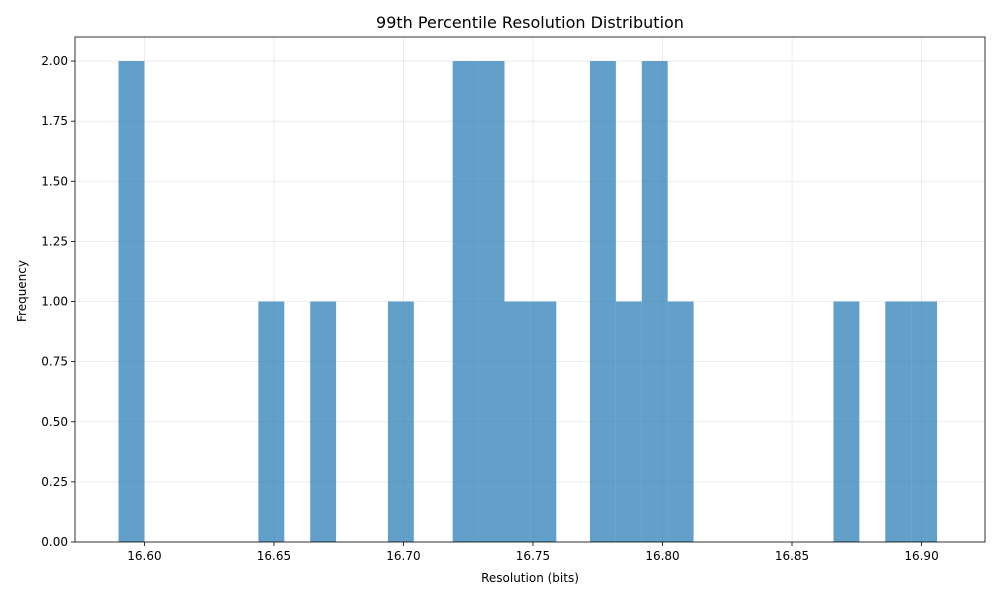  Describe the element at coordinates (54, 422) in the screenshot. I see `y-tick-label: 0.50` at that location.